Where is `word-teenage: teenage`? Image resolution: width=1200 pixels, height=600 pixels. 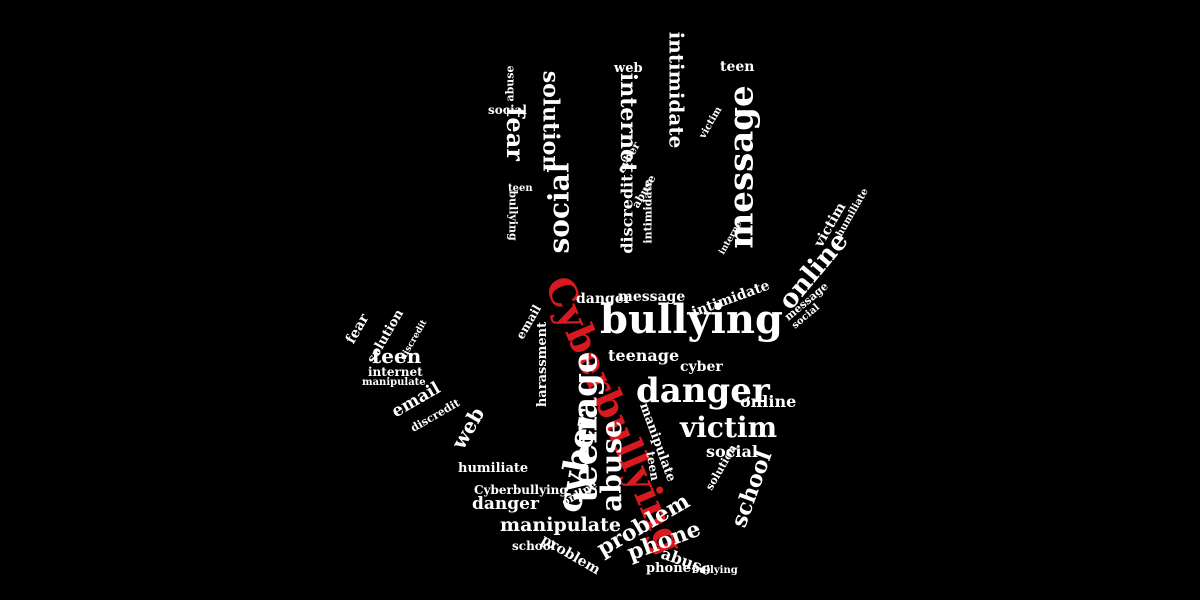 word-teenage: teenage is located at coordinates (644, 355).